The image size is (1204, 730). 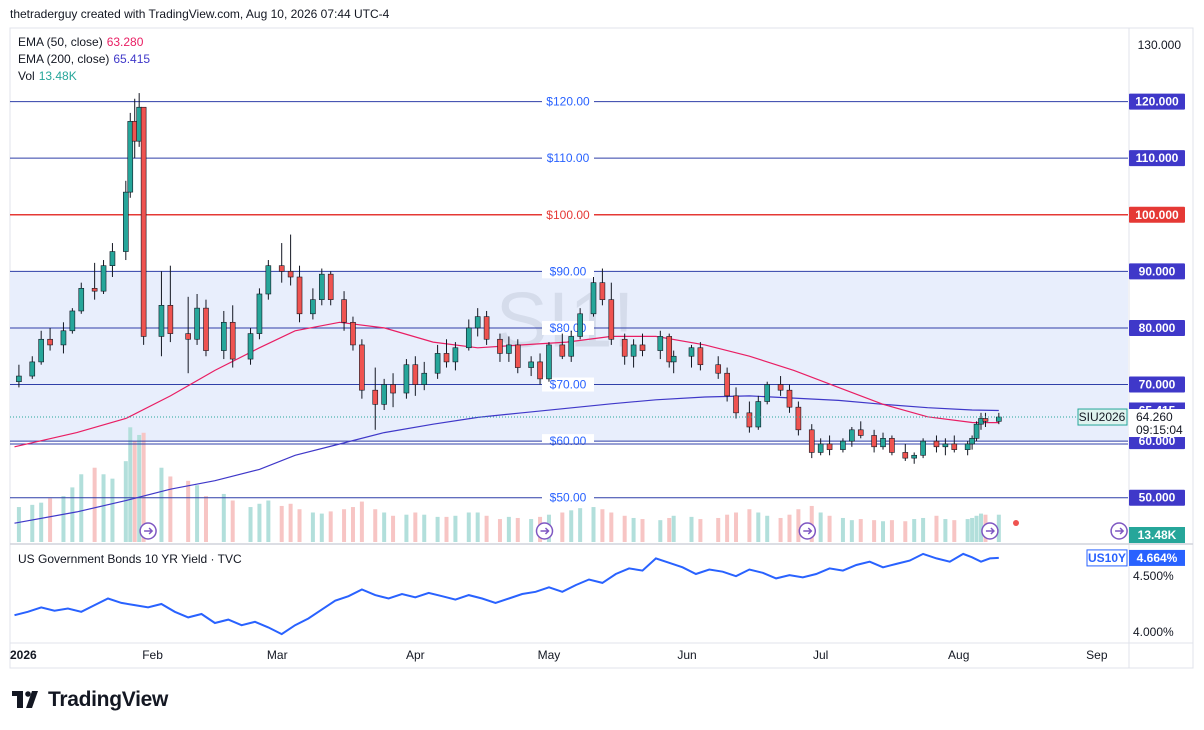 I want to click on yield-last-badge, so click(x=1157, y=557).